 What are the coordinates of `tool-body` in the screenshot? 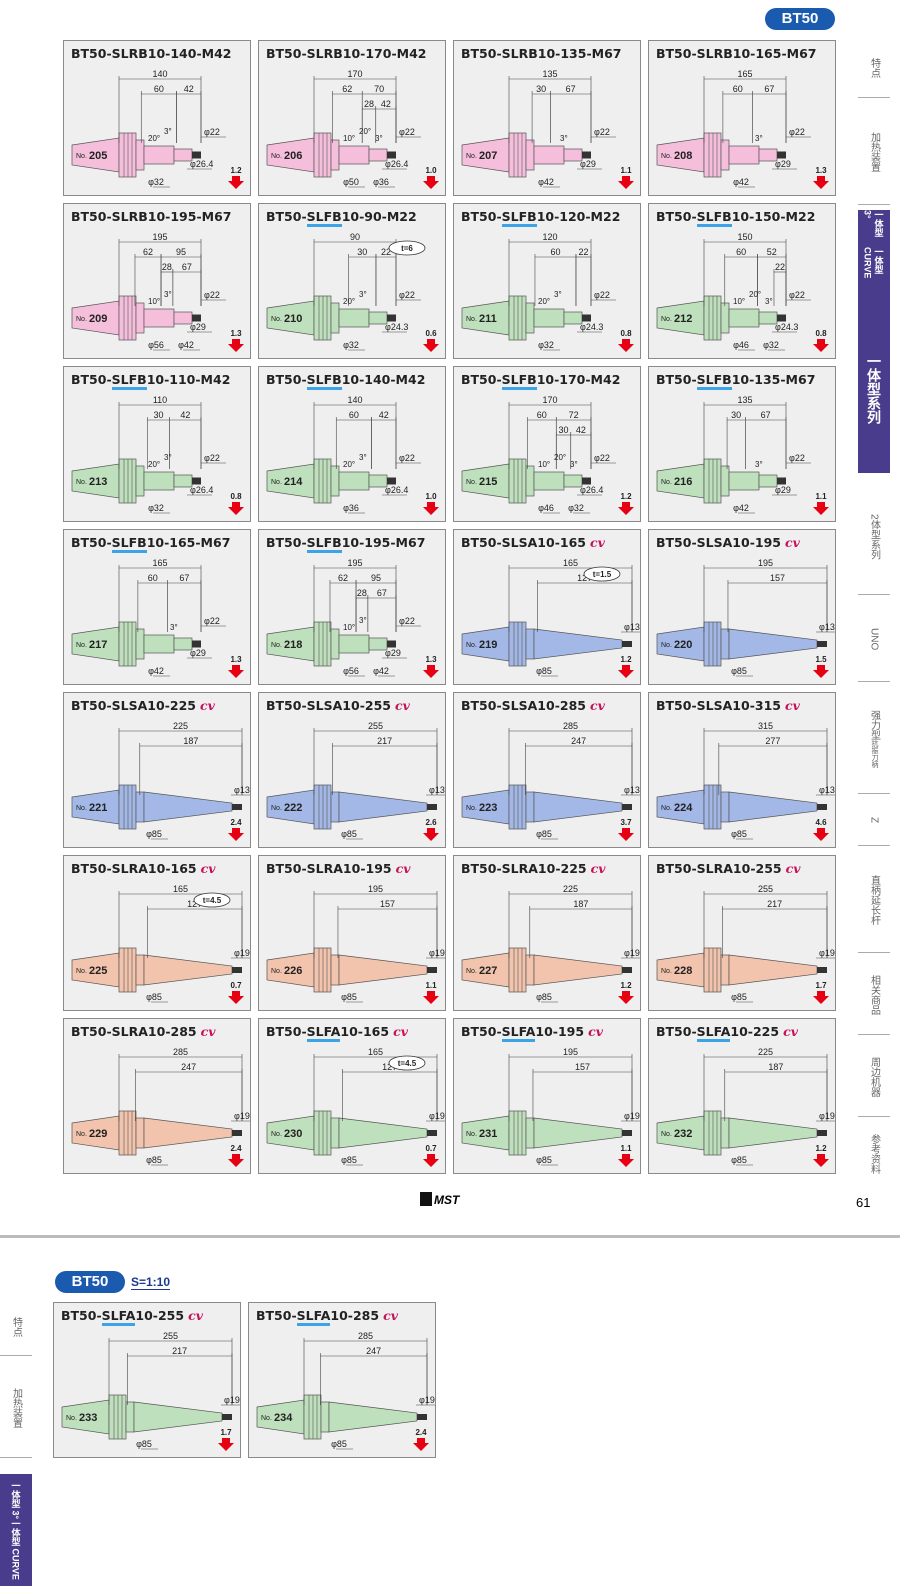 It's located at (773, 970).